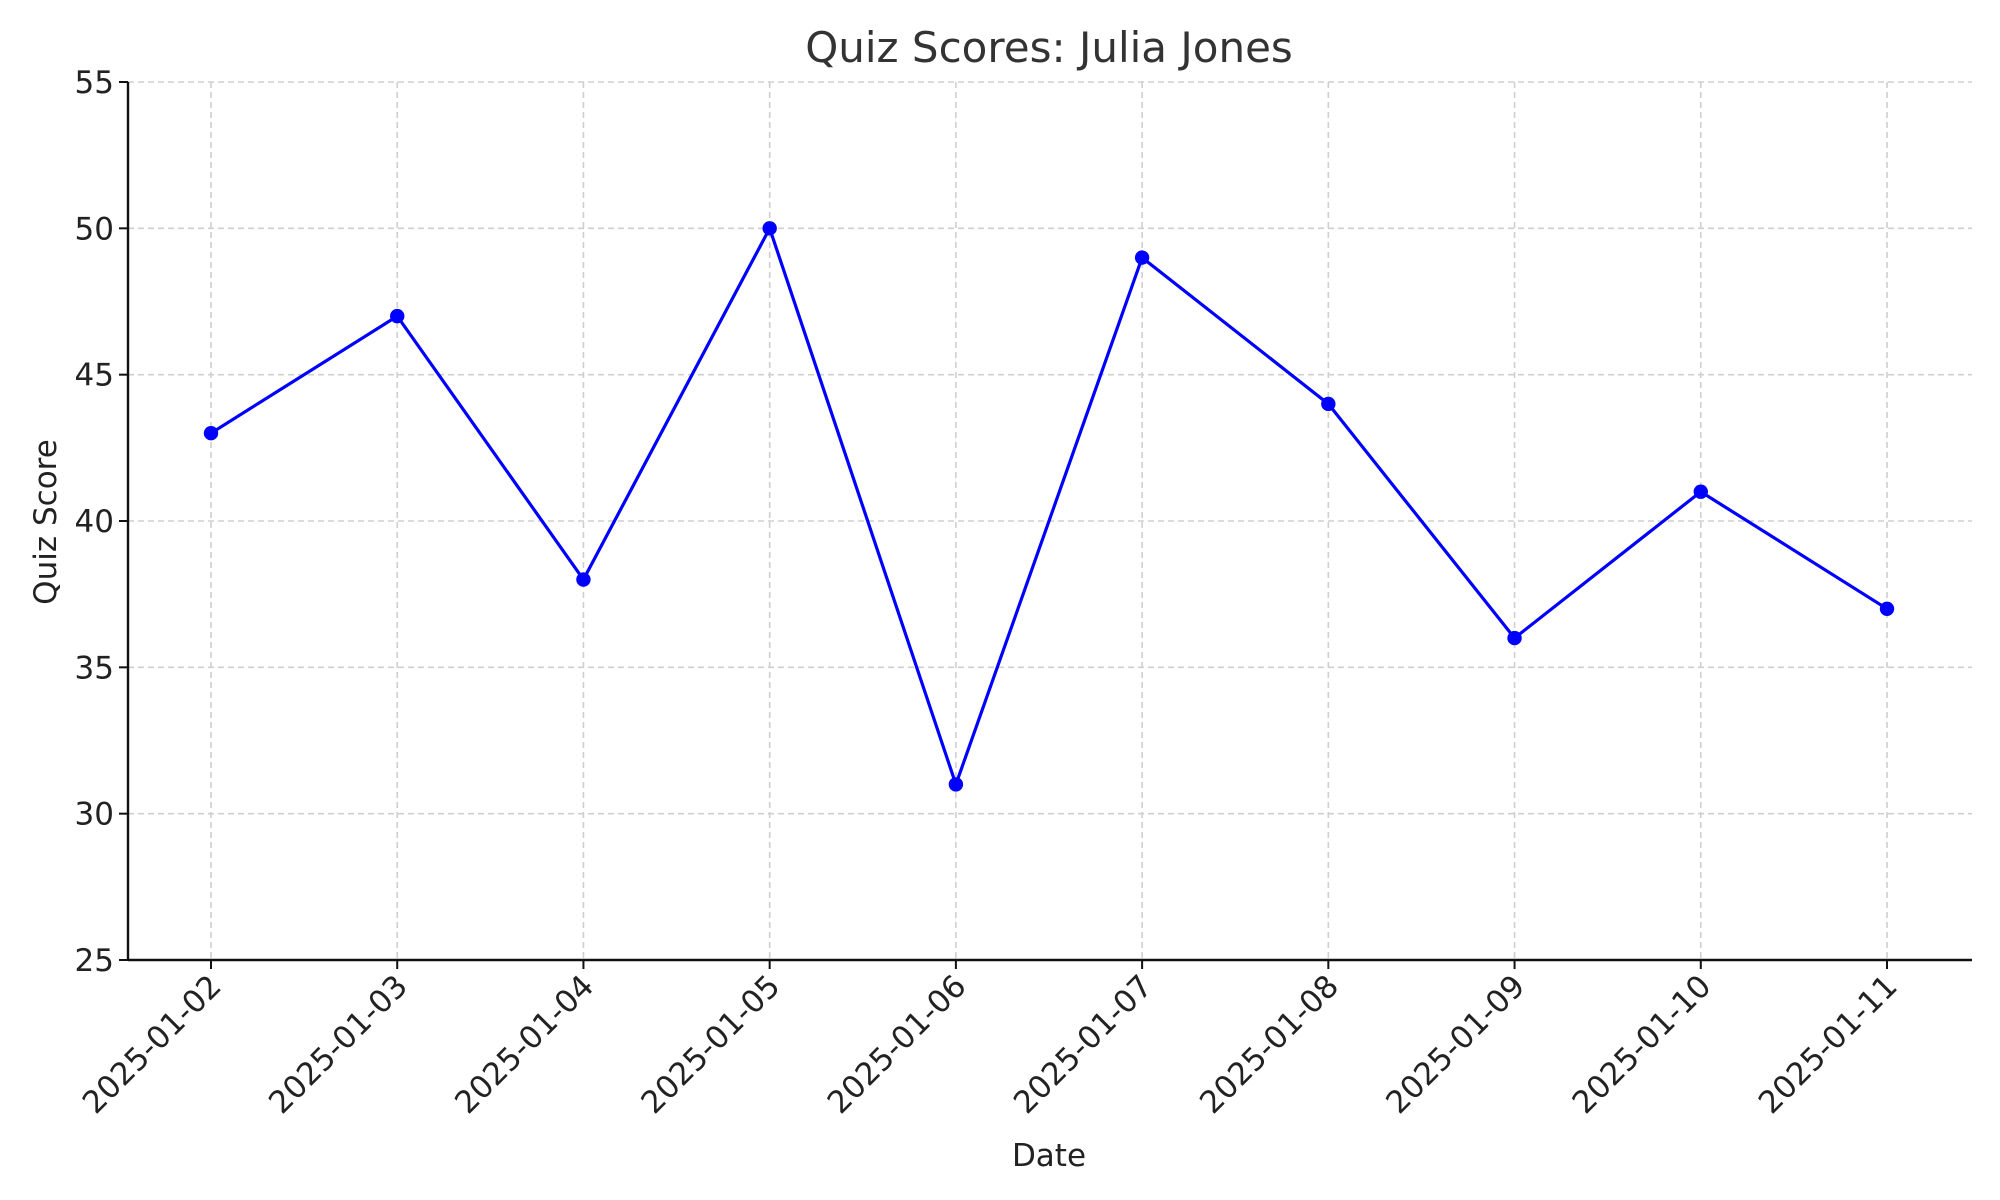 The height and width of the screenshot is (1200, 2000). I want to click on y-axis-label: Quiz Score, so click(46, 522).